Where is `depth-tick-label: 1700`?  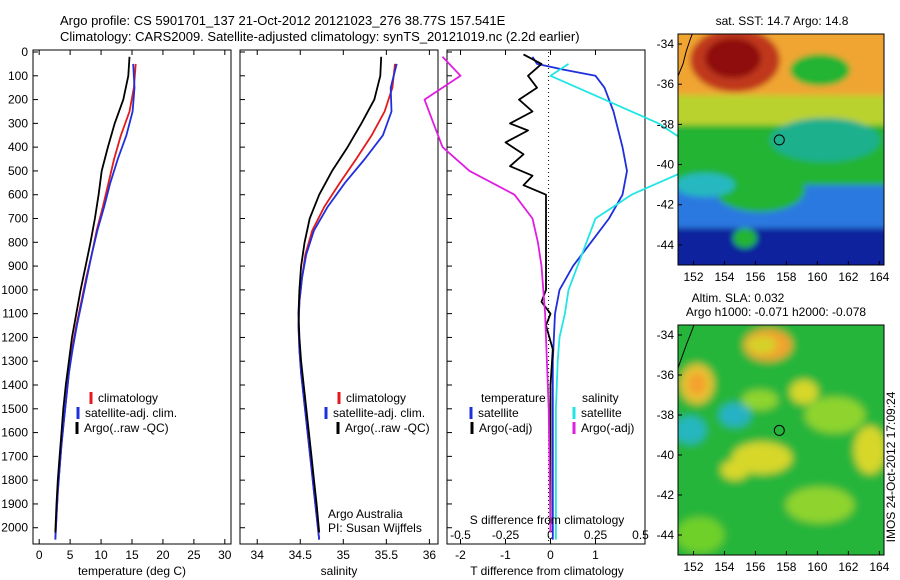 depth-tick-label: 1700 is located at coordinates (14, 456).